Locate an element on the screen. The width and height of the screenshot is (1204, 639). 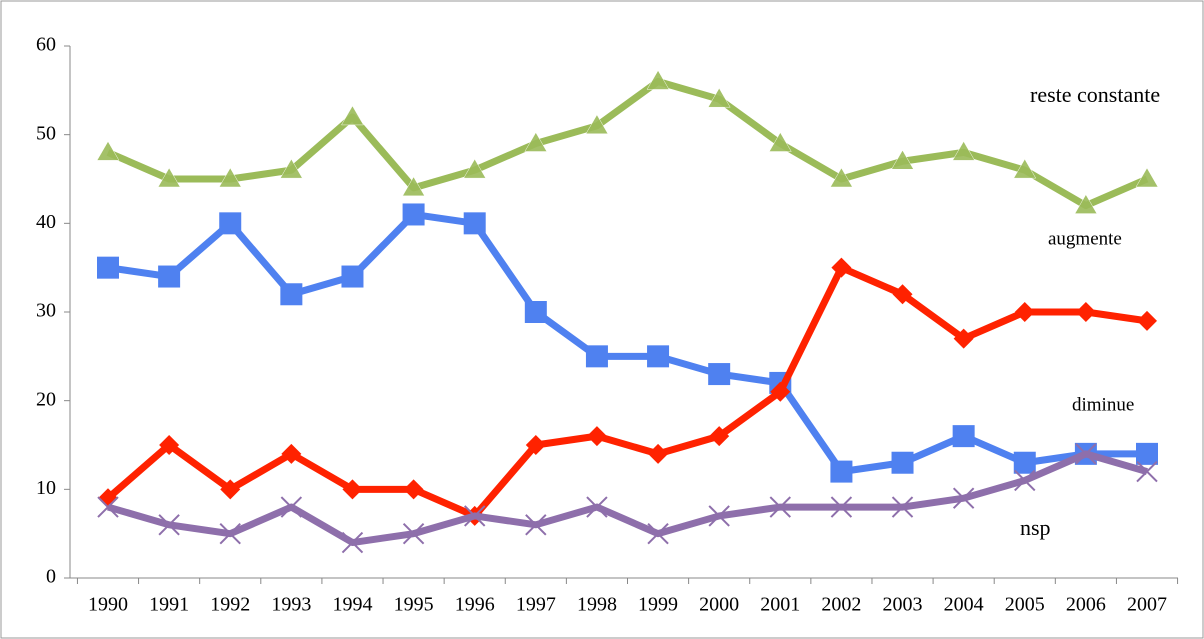
y-tick-label: 30 is located at coordinates (46, 311).